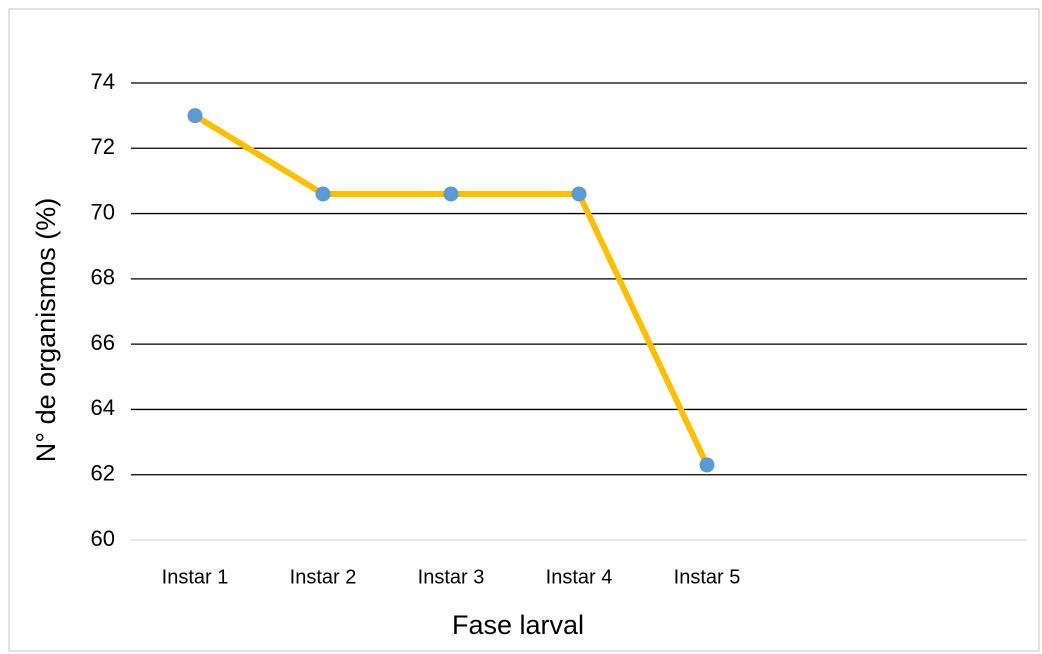  I want to click on x-tick-label: Instar 1, so click(195, 577).